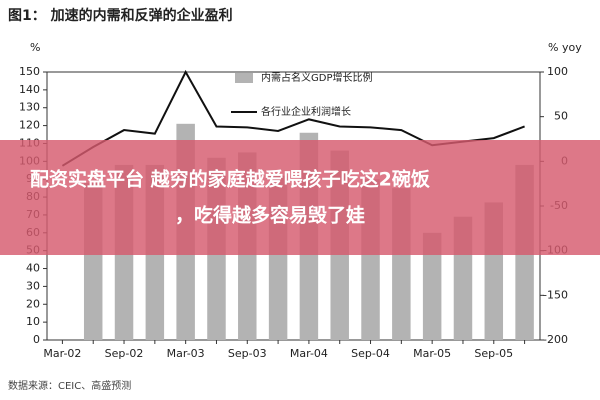 This screenshot has width=600, height=400. I want to click on x-tick-label: Mar-05, so click(432, 353).